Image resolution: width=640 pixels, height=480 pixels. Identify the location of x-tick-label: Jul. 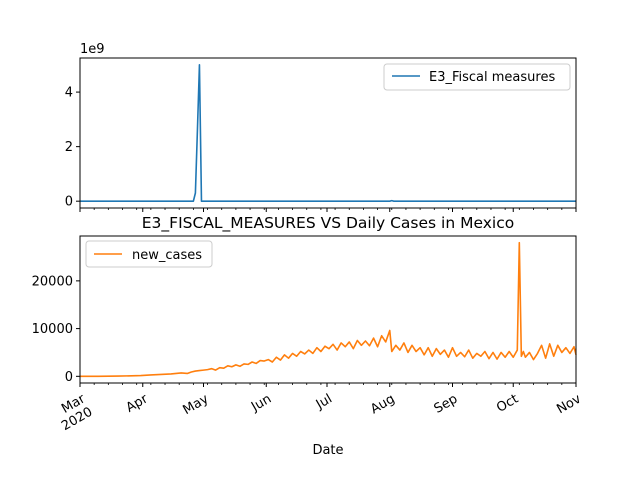
(324, 402).